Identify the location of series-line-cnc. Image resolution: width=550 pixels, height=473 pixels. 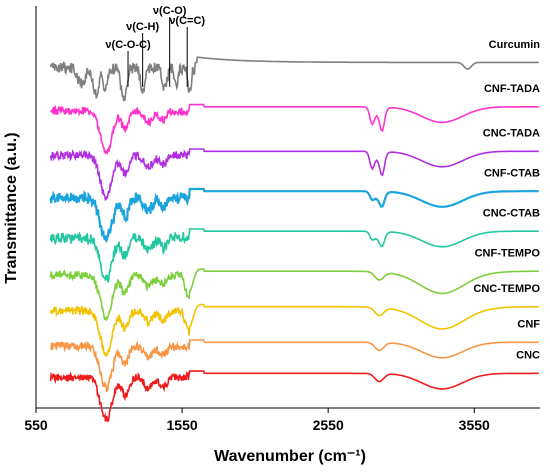
(294, 396).